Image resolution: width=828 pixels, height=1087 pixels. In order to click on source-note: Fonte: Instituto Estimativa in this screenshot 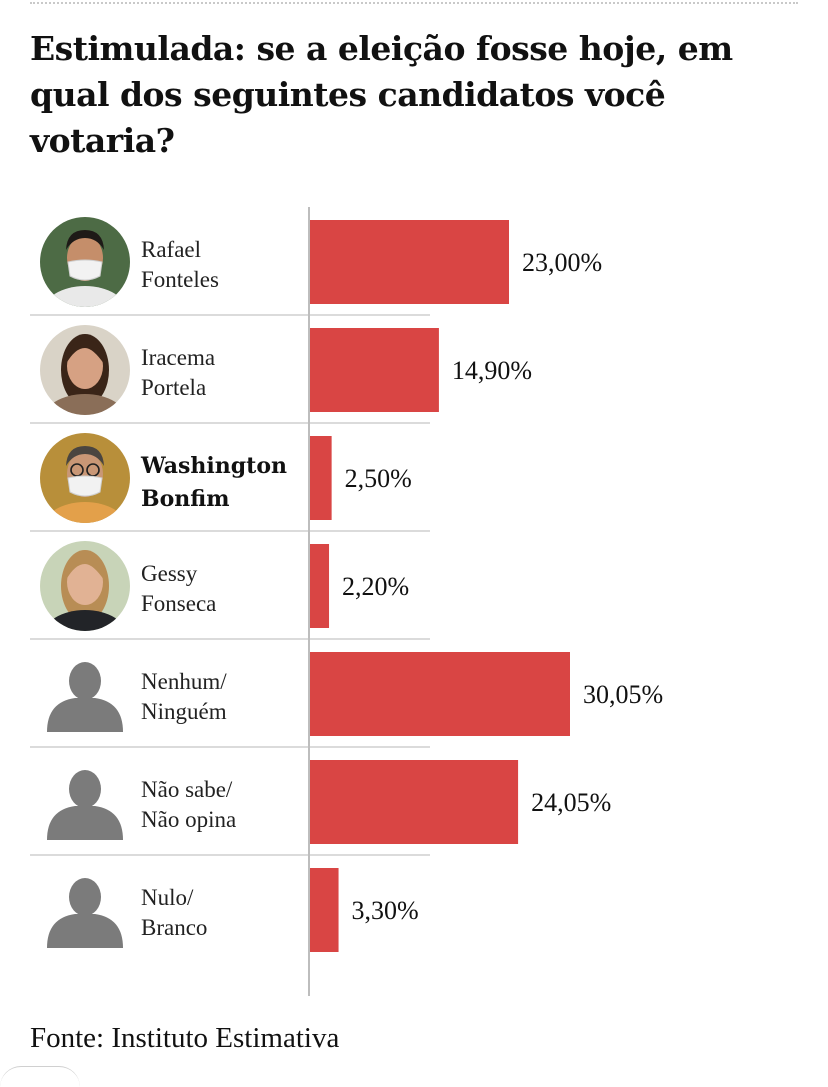, I will do `click(185, 1038)`.